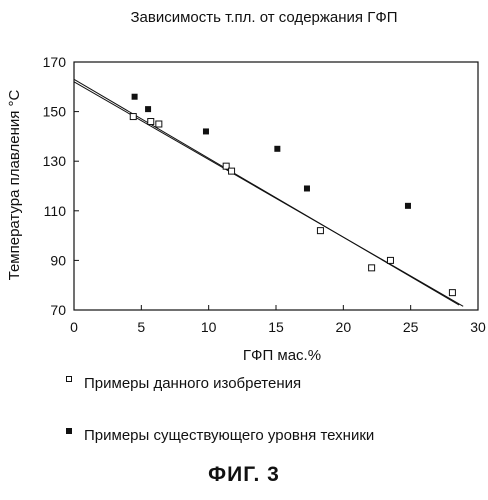 The image size is (488, 500). What do you see at coordinates (58, 260) in the screenshot?
I see `y-tick-label-1: 90` at bounding box center [58, 260].